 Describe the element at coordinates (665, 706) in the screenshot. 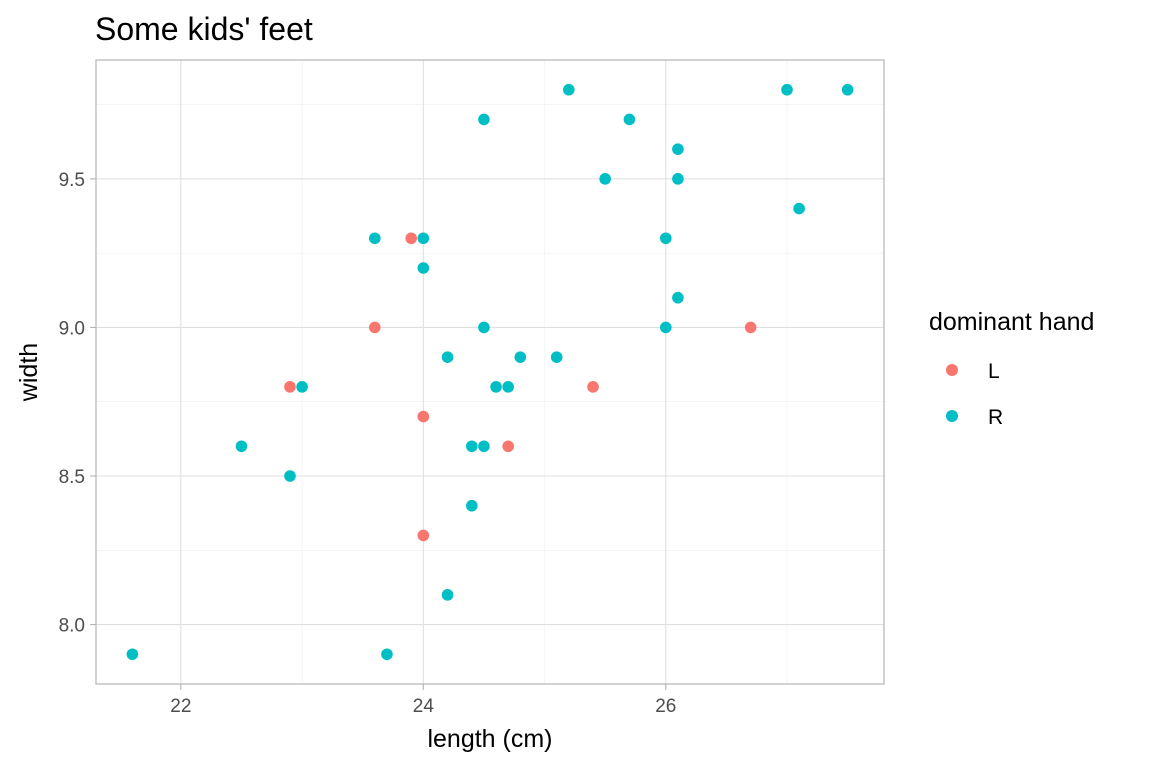

I see `x-tick-label: 26` at that location.